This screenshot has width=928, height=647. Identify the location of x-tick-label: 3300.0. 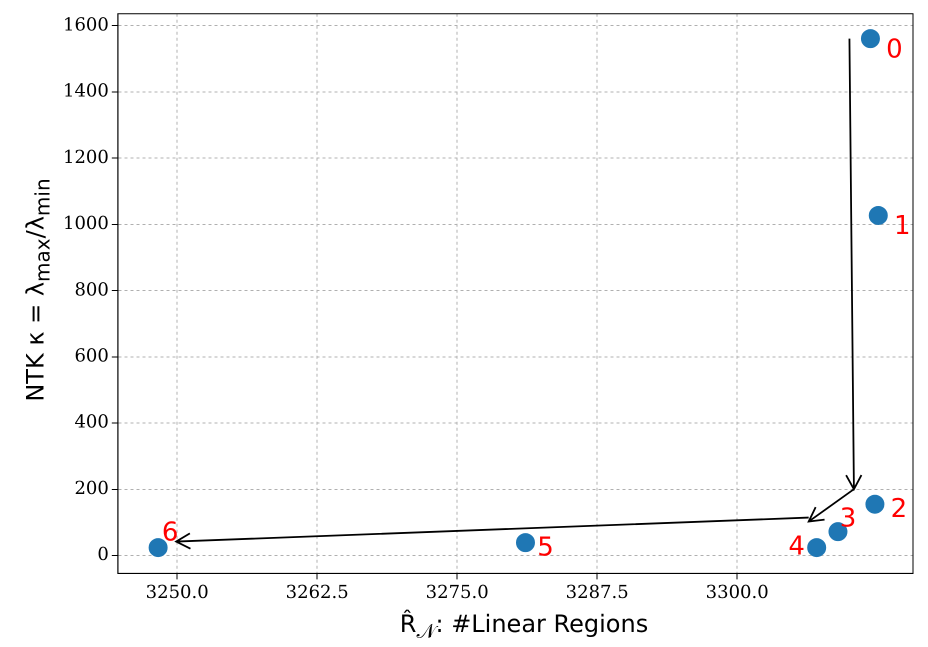
(737, 592).